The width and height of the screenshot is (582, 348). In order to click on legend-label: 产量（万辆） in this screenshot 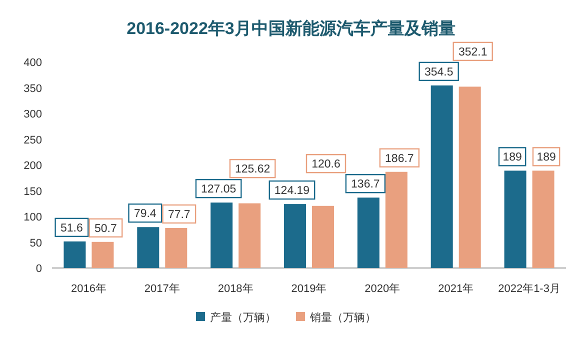, I will do `click(243, 317)`.